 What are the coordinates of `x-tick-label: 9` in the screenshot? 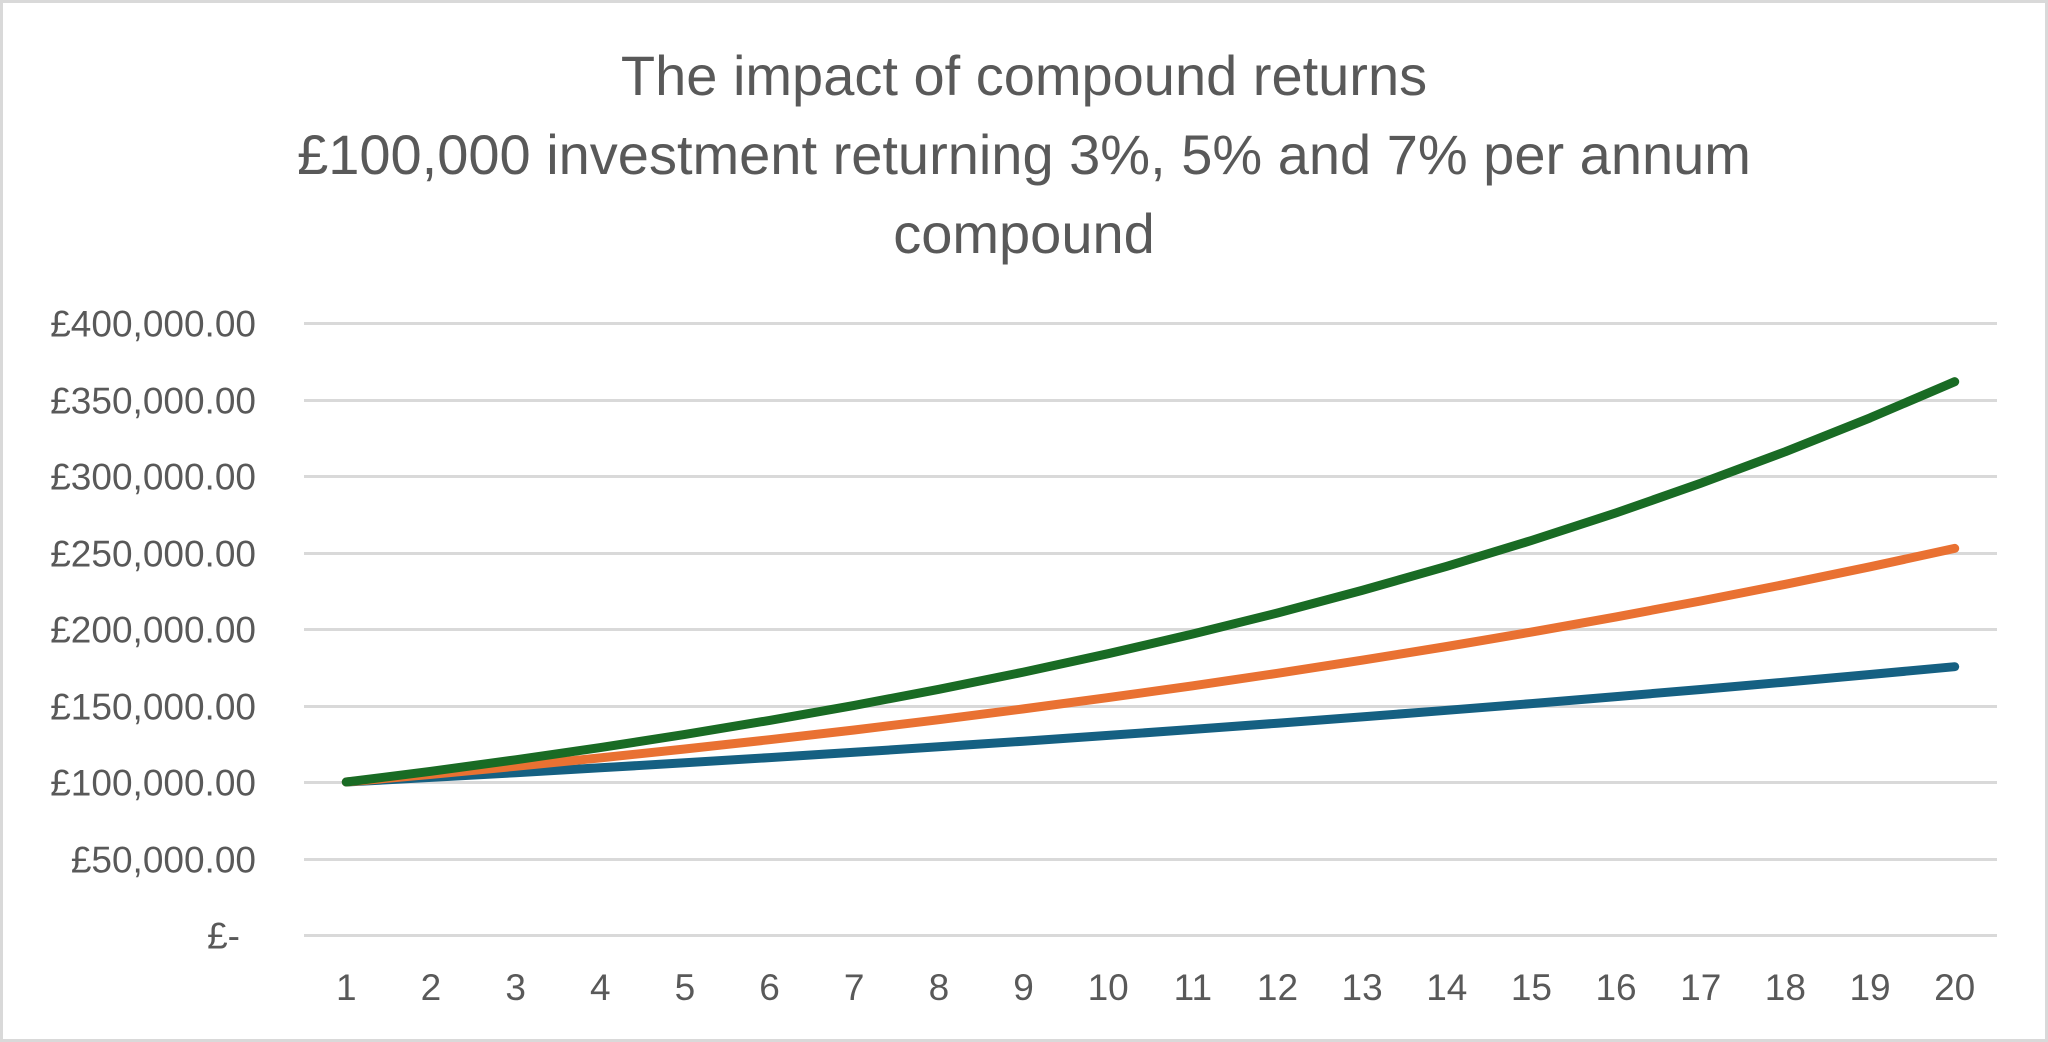 It's located at (1023, 987).